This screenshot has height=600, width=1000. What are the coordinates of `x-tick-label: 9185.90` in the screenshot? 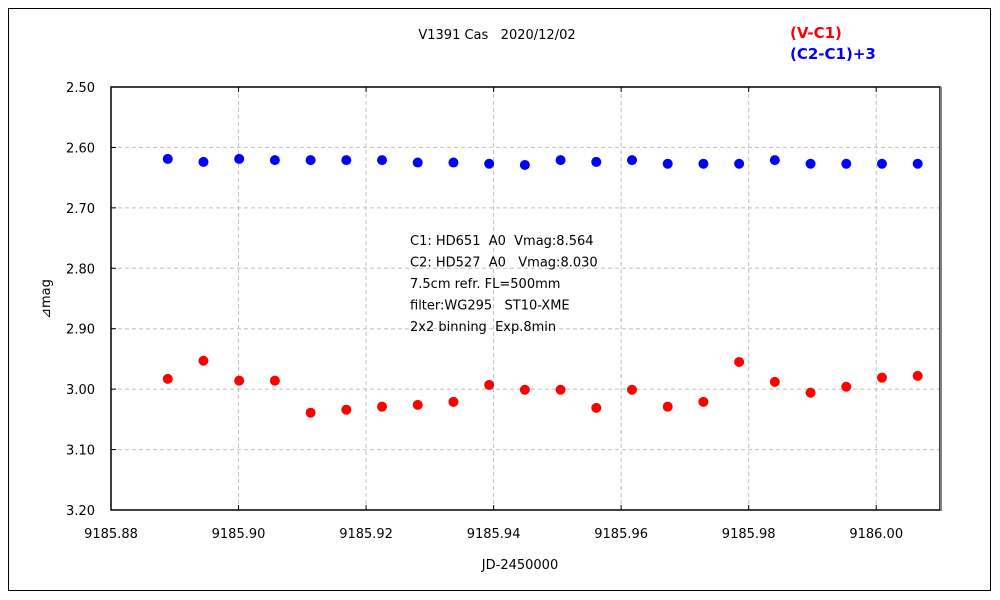 It's located at (239, 534).